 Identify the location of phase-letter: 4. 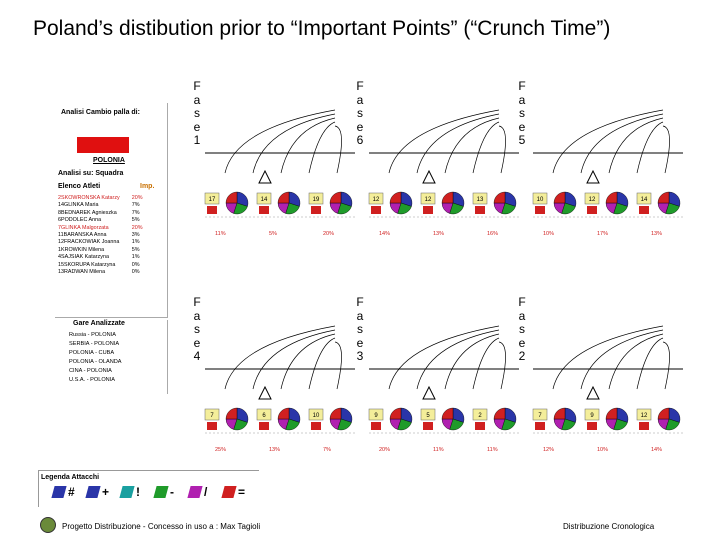
(197, 356).